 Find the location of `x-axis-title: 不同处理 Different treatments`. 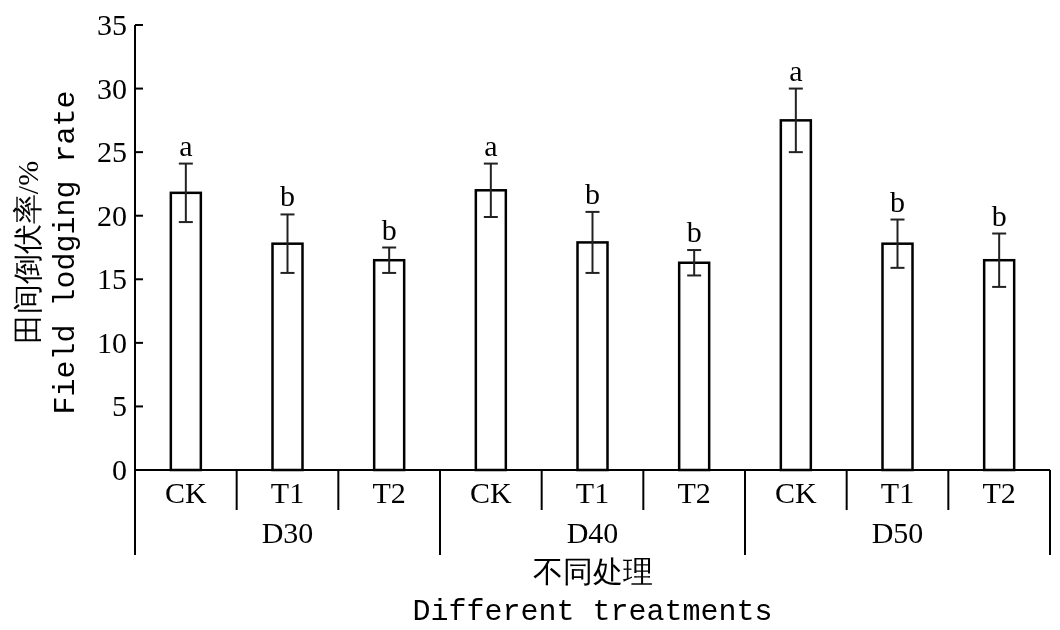

x-axis-title: 不同处理 Different treatments is located at coordinates (592, 592).